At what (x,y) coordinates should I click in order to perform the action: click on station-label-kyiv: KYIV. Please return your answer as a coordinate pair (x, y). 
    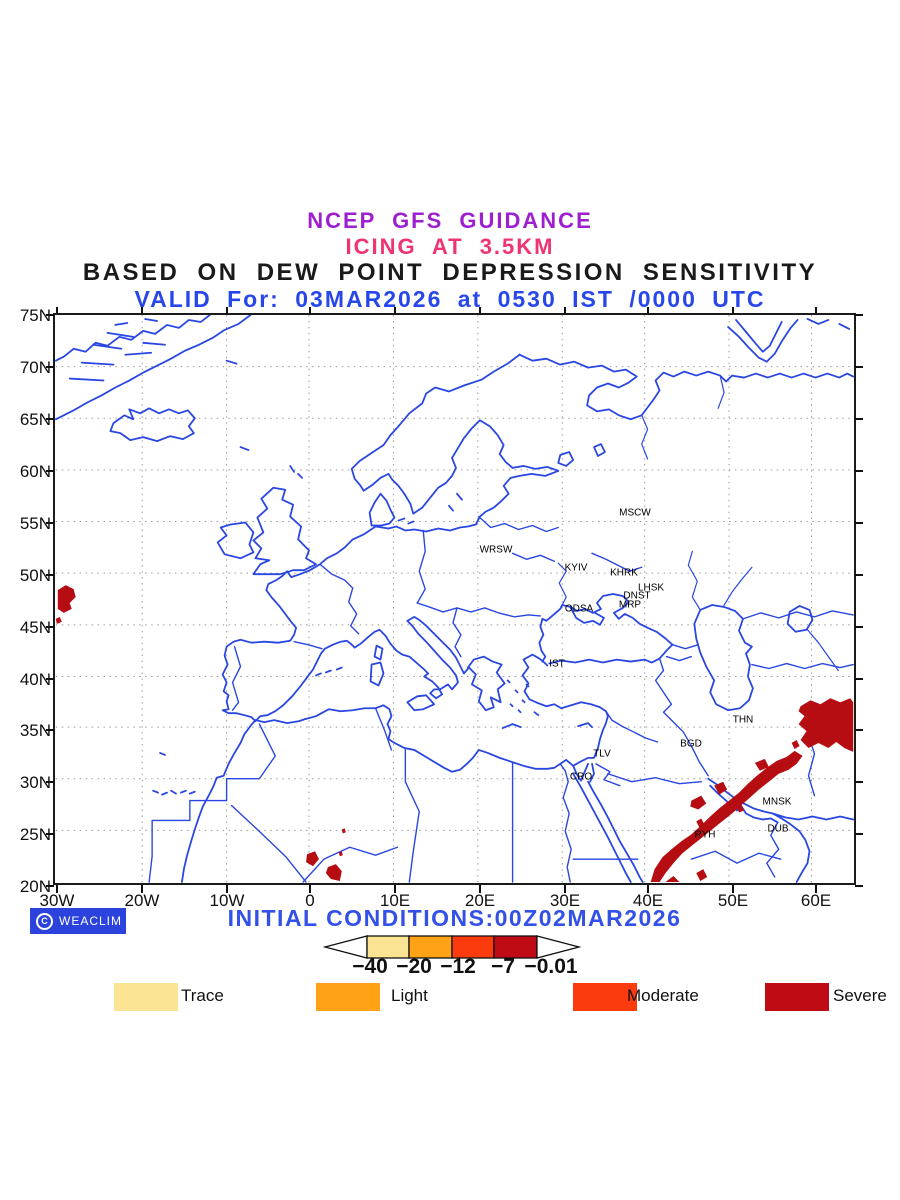
    Looking at the image, I should click on (576, 568).